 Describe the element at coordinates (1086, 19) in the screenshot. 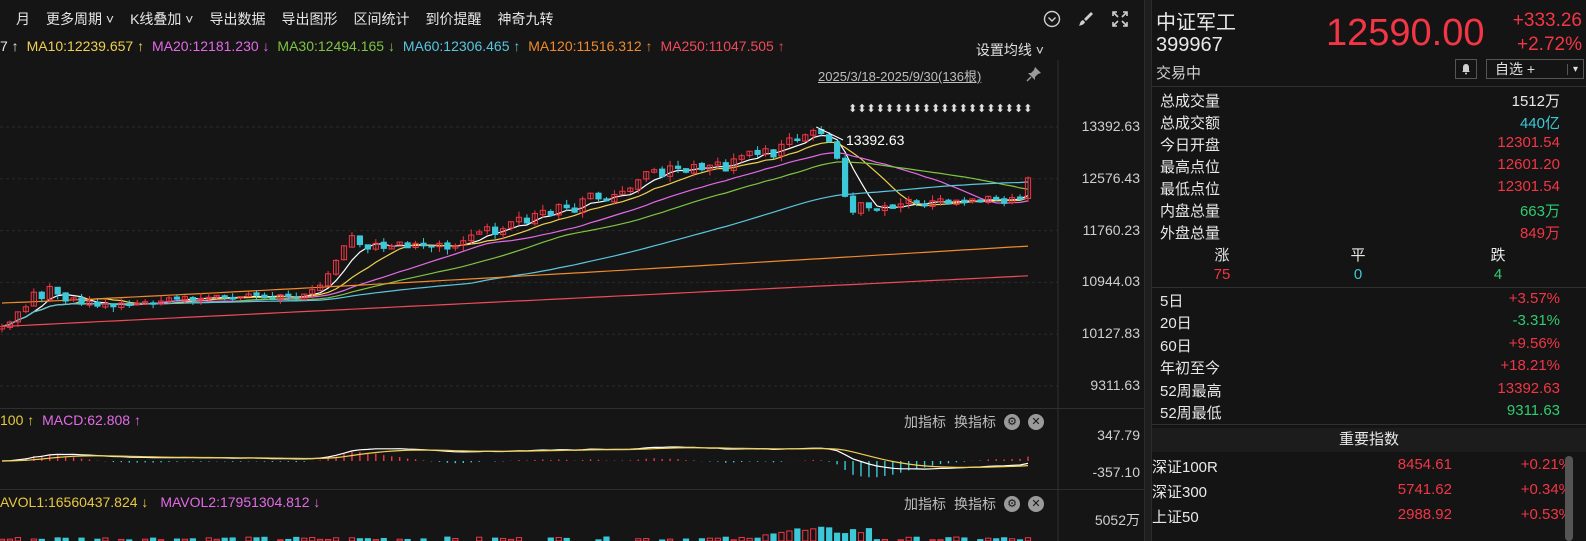

I see `brush-icon` at that location.